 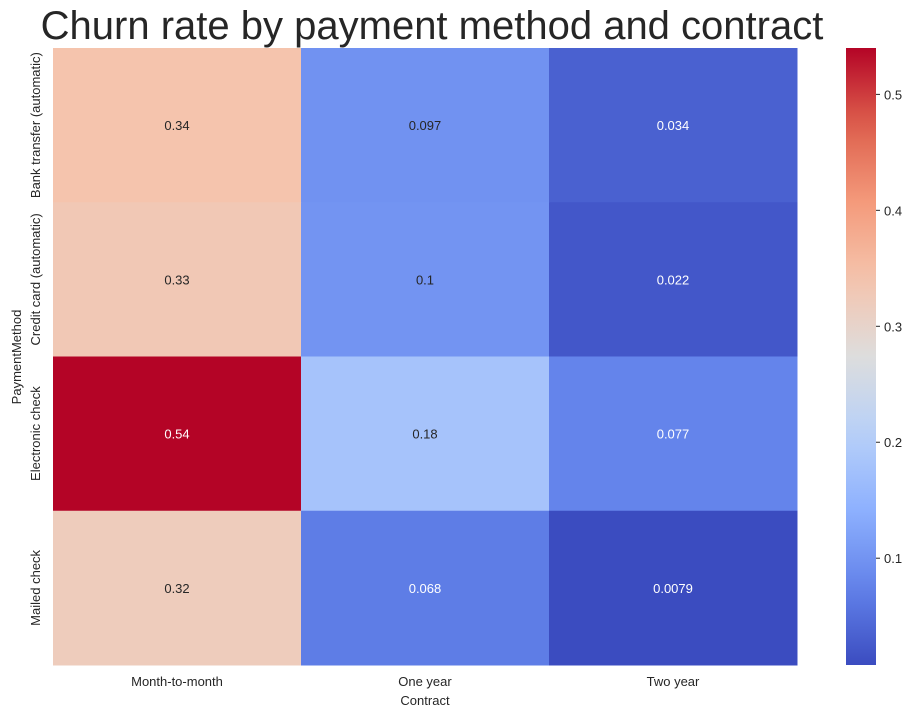 I want to click on cell-value-label: 0.068, so click(x=425, y=588).